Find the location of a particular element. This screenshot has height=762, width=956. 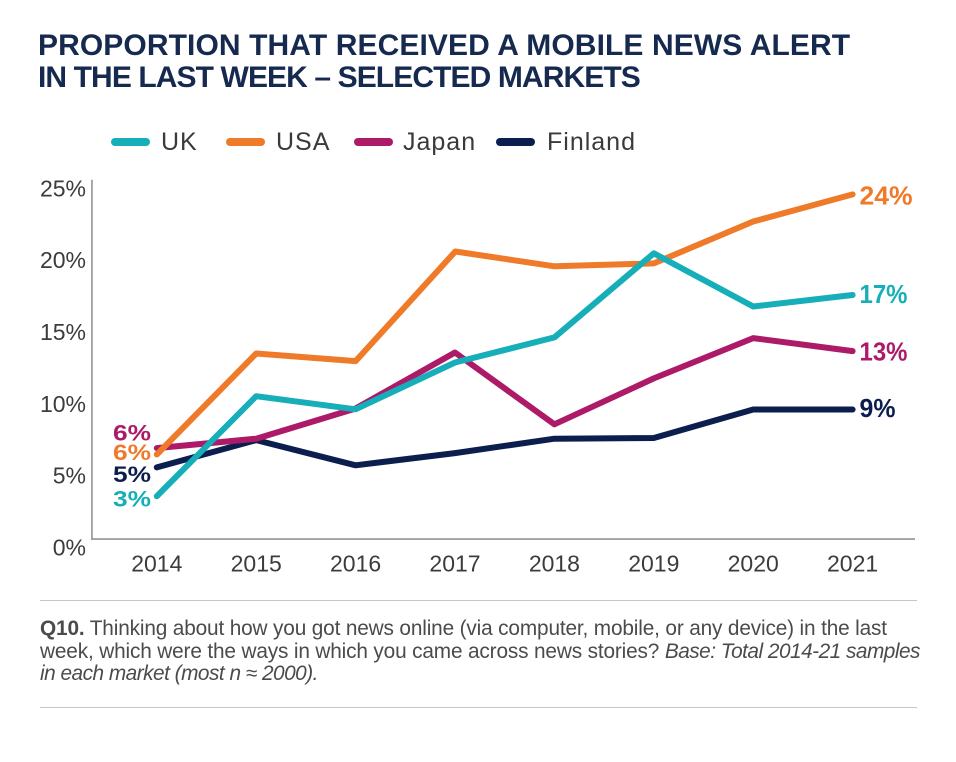

svg-text: 25% is located at coordinates (63, 188).